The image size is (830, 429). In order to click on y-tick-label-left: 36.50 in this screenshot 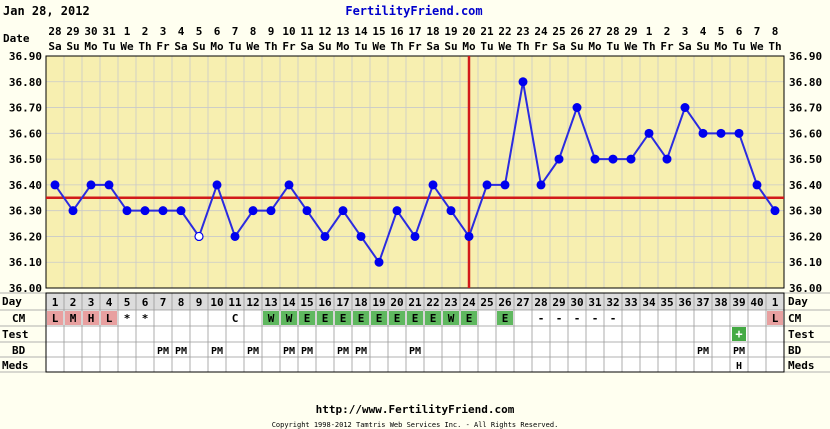, I will do `click(25, 159)`.